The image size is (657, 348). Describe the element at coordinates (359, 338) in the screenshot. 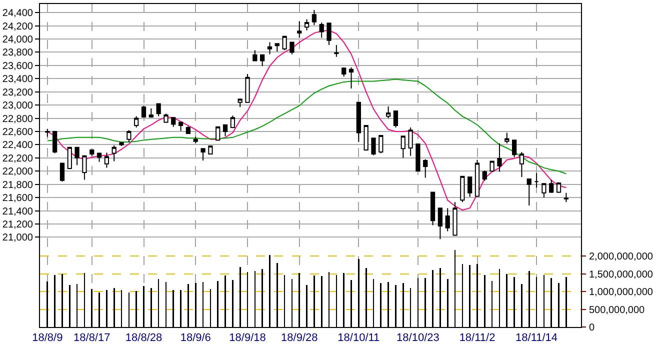

I see `x-tick-label: 18/10/11` at that location.